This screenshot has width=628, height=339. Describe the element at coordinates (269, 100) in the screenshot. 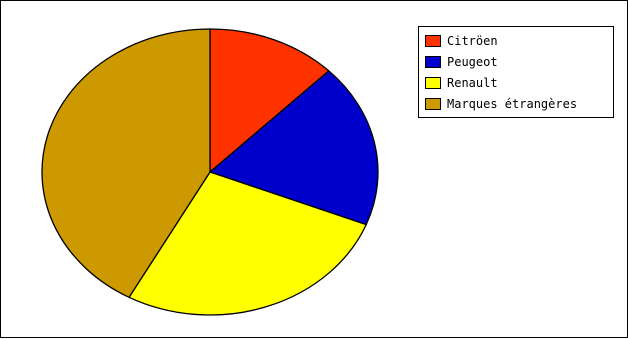

I see `pie-slice-citroen` at that location.